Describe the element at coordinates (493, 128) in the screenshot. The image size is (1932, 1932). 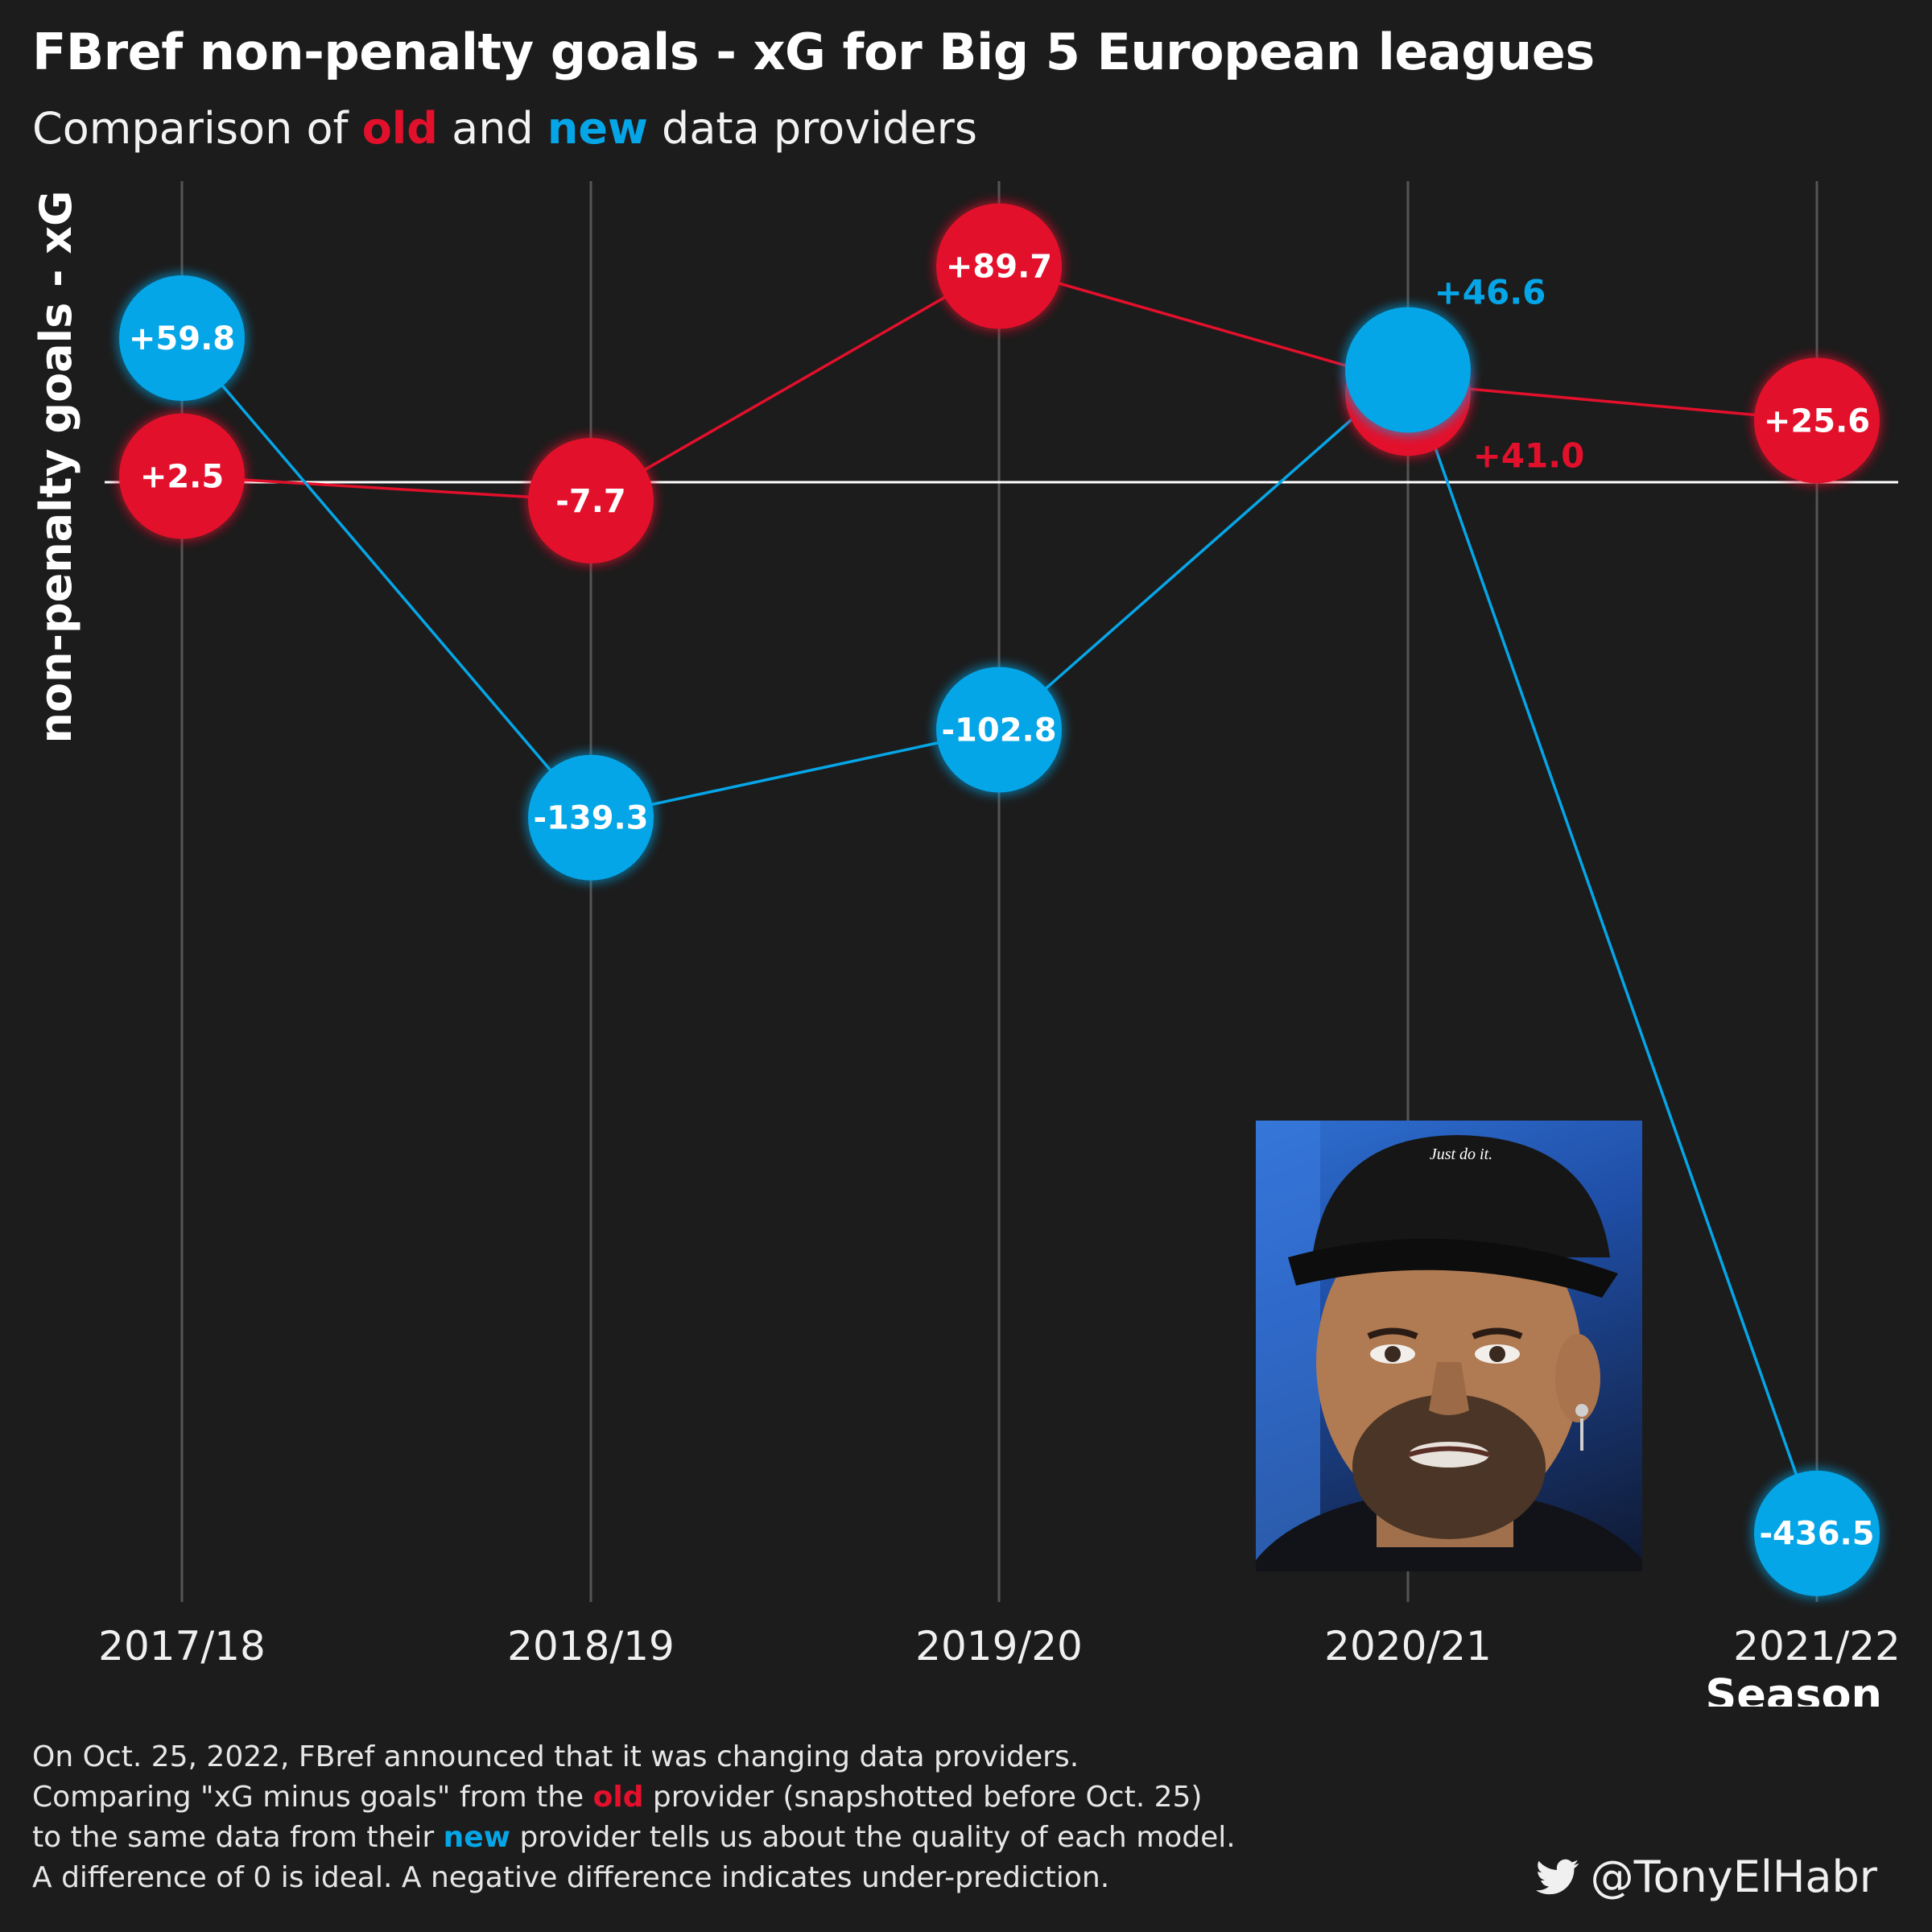
I see `subtitle-middle: and` at that location.